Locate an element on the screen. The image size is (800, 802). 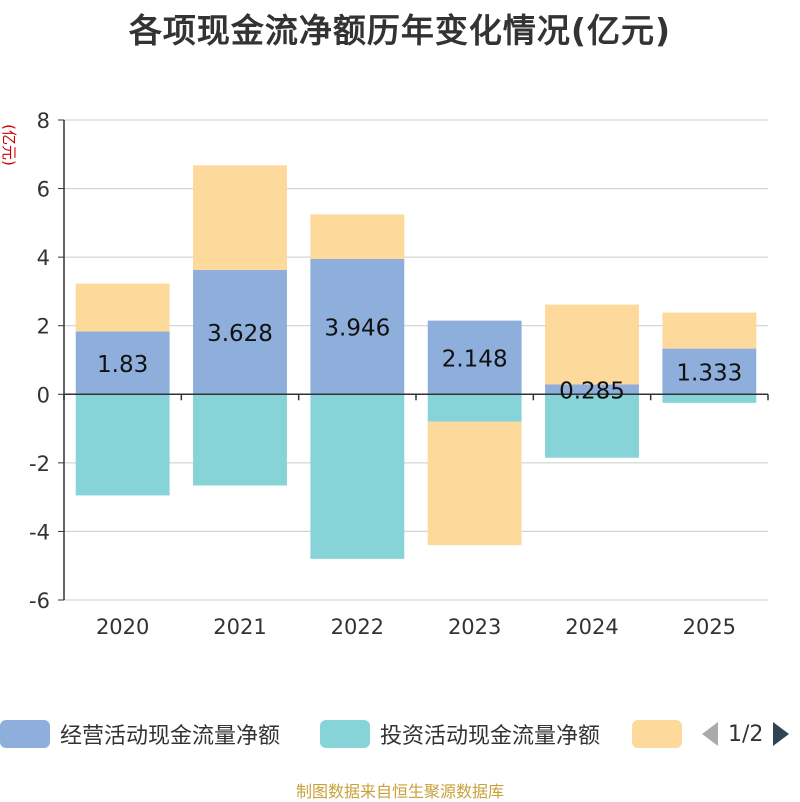
y-tick-label: -4 is located at coordinates (39, 532).